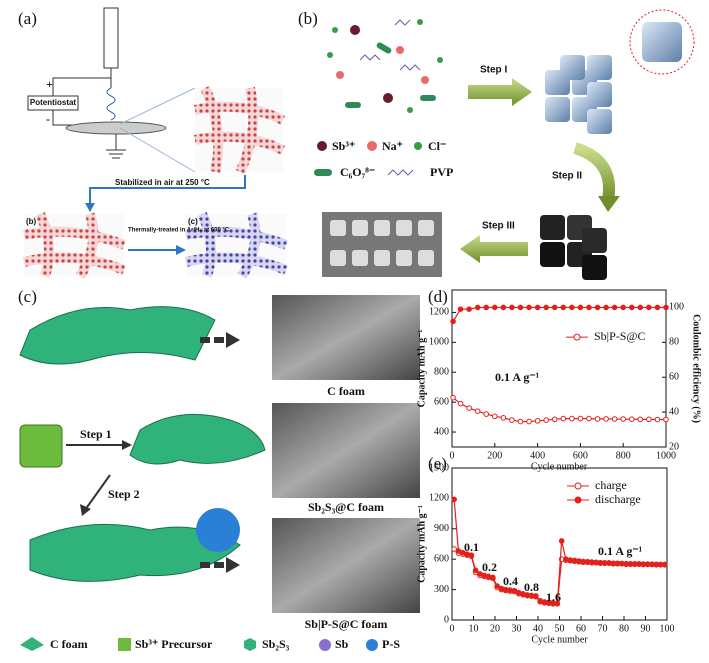  What do you see at coordinates (559, 639) in the screenshot?
I see `x-axis-label: Cycle number` at bounding box center [559, 639].